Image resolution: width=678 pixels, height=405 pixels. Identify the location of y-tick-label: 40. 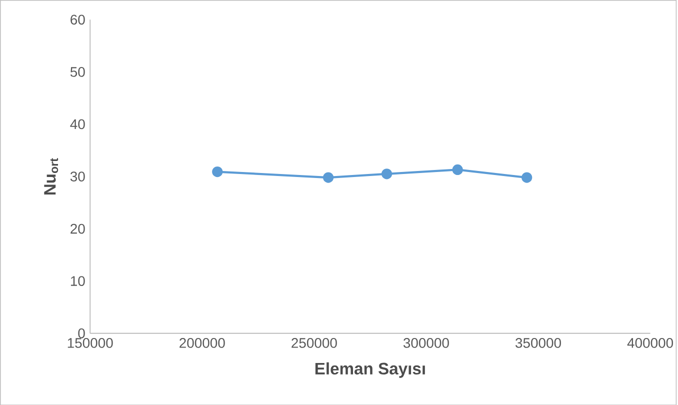
(77, 124).